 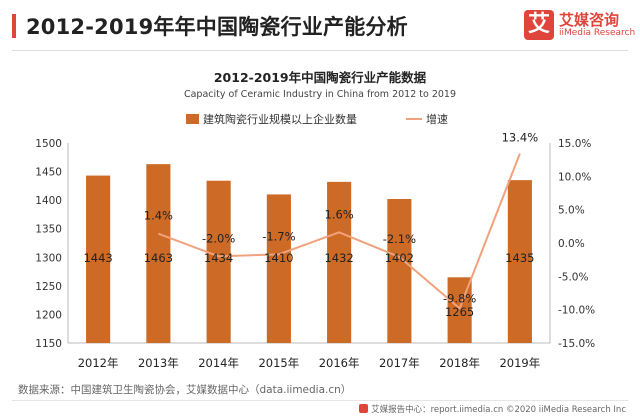 I want to click on y-tick-label: 1450, so click(x=48, y=173).